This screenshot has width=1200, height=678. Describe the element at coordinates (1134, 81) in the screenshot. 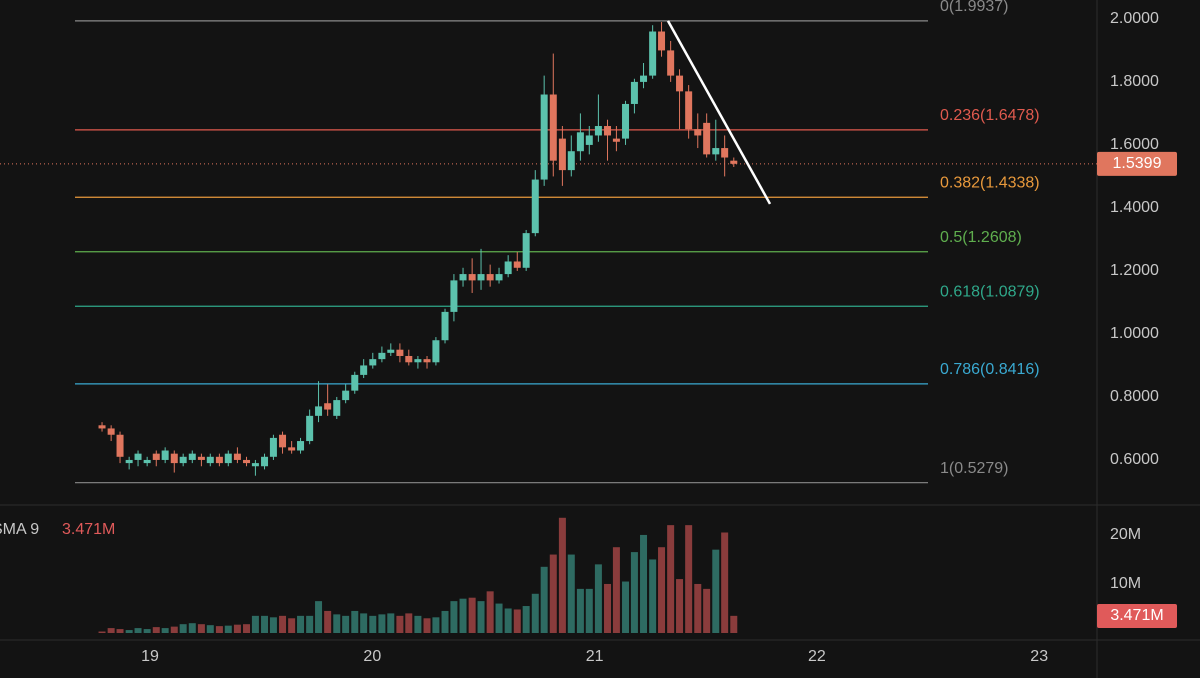

I see `y-tick-label: 1.8000` at that location.